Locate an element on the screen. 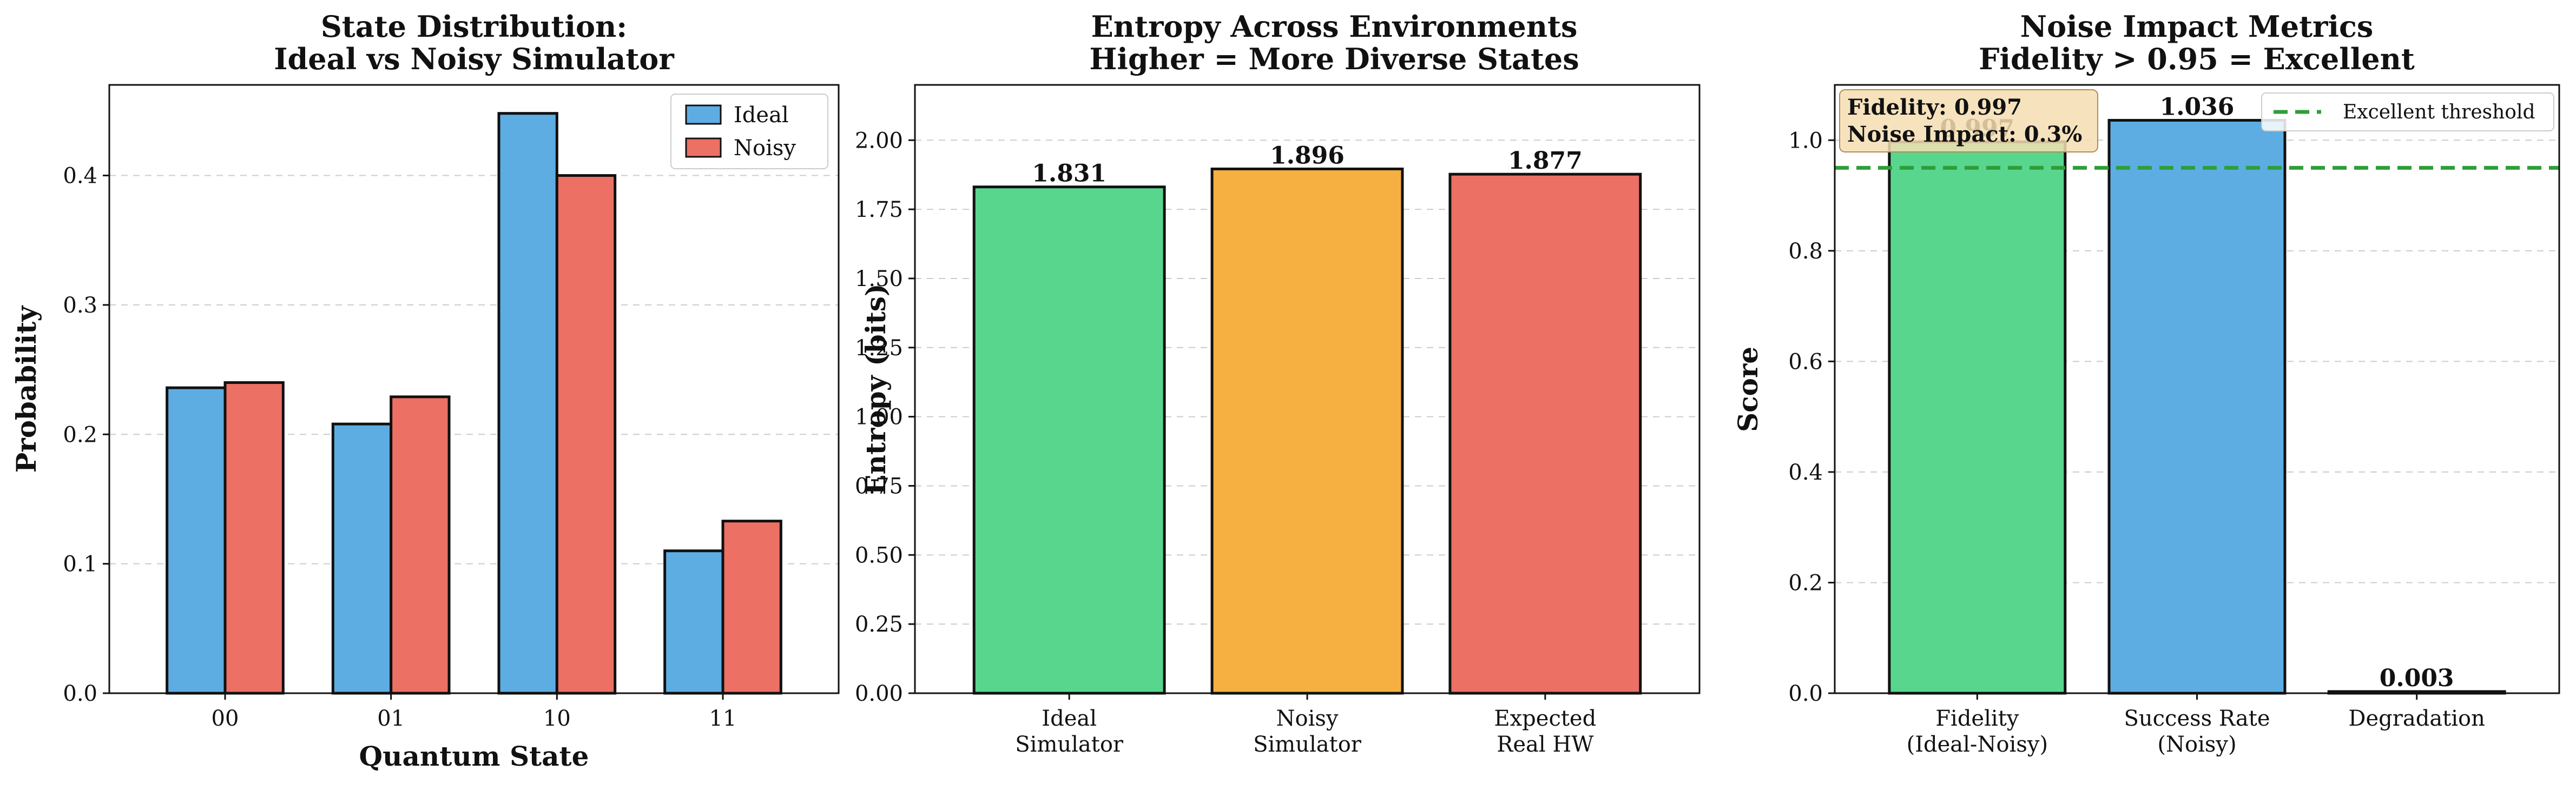  chart1-x-axis-label: Quantum State is located at coordinates (474, 756).